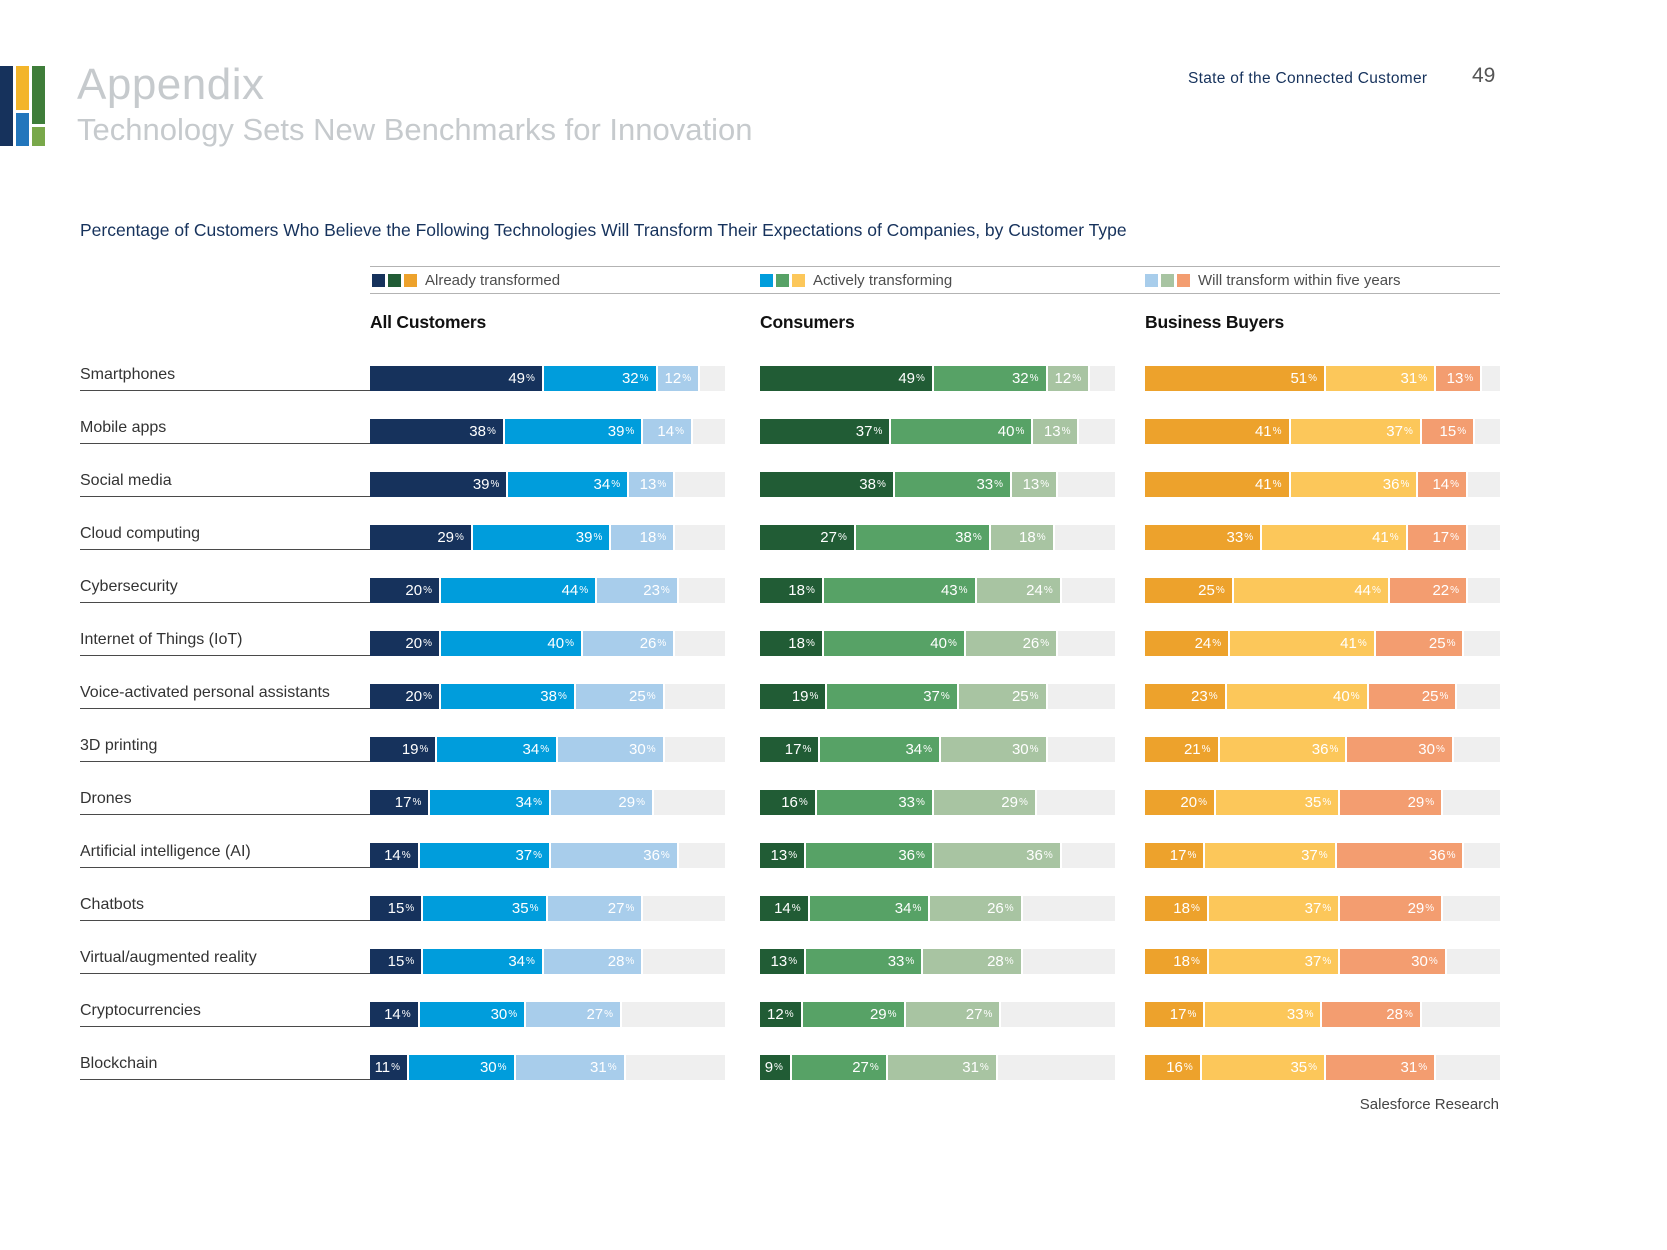 This screenshot has width=1667, height=1250. What do you see at coordinates (792, 590) in the screenshot?
I see `bar-segment: 18%` at bounding box center [792, 590].